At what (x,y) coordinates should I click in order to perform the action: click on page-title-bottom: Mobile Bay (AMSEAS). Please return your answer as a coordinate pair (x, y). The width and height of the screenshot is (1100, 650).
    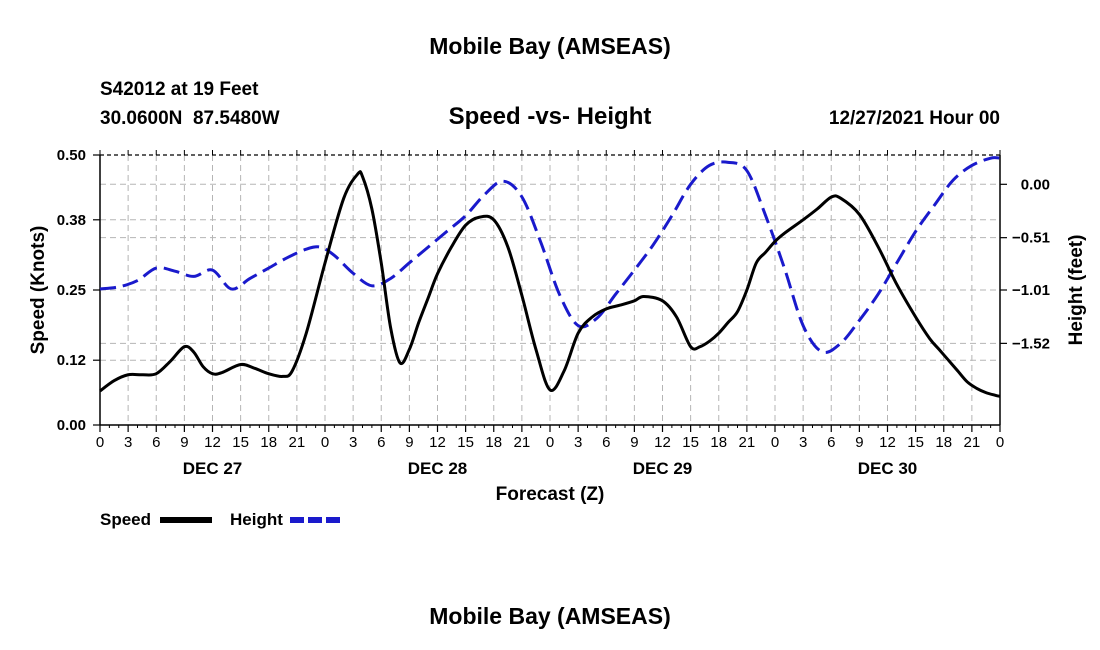
    Looking at the image, I should click on (550, 616).